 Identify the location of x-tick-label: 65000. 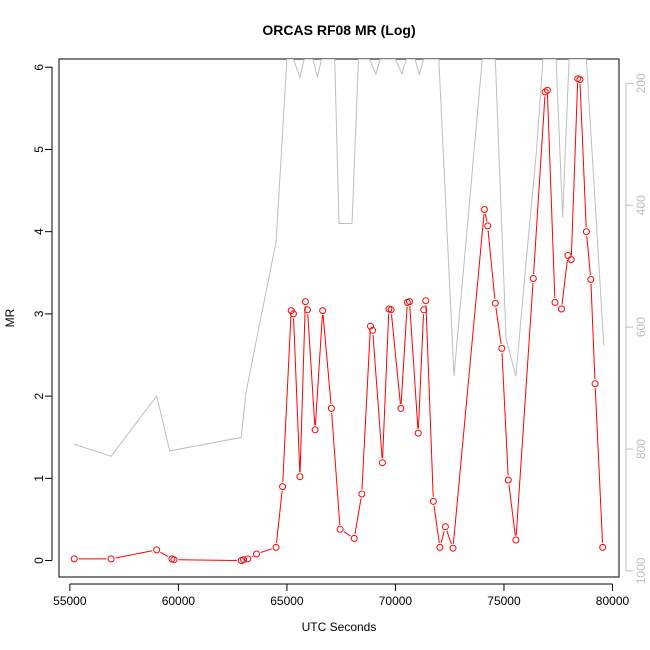
(287, 601).